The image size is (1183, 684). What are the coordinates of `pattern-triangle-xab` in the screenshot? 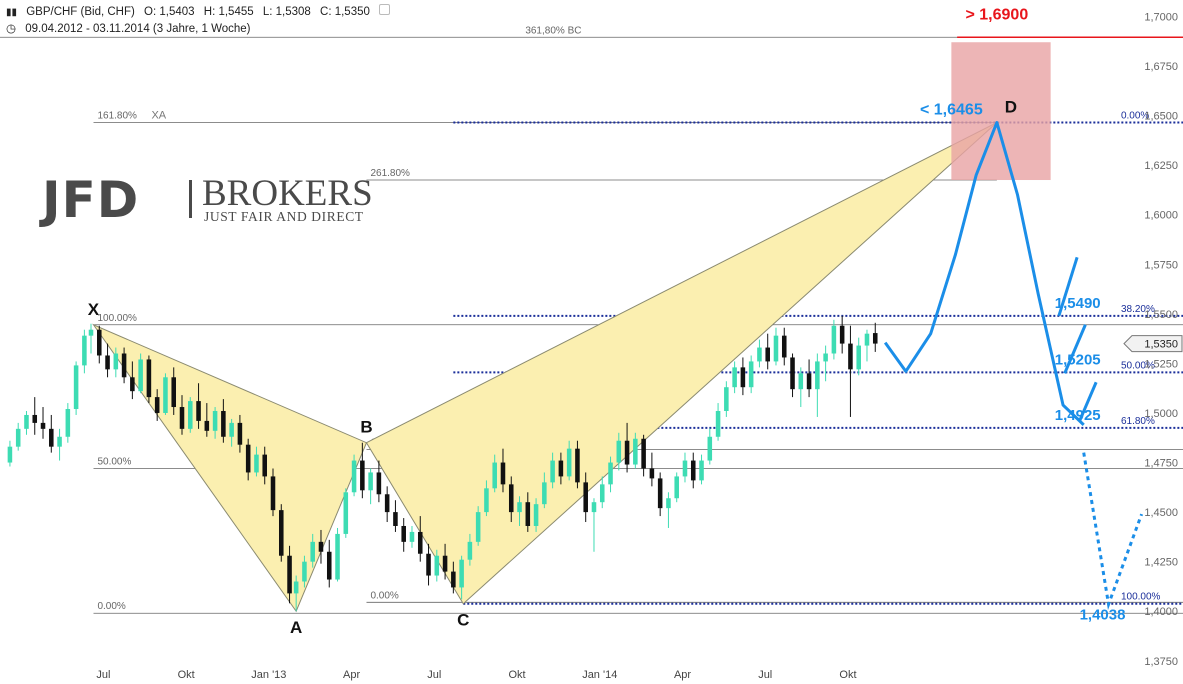 It's located at (230, 468).